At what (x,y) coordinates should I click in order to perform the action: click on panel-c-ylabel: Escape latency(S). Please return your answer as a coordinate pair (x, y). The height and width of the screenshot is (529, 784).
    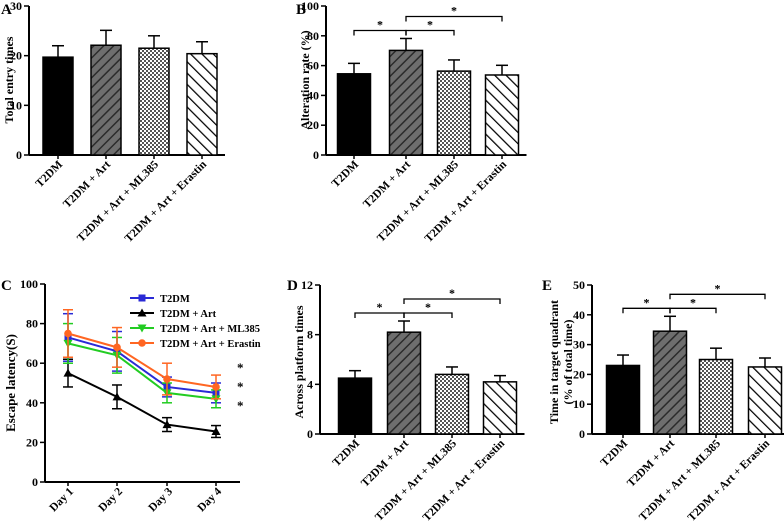
    Looking at the image, I should click on (10, 383).